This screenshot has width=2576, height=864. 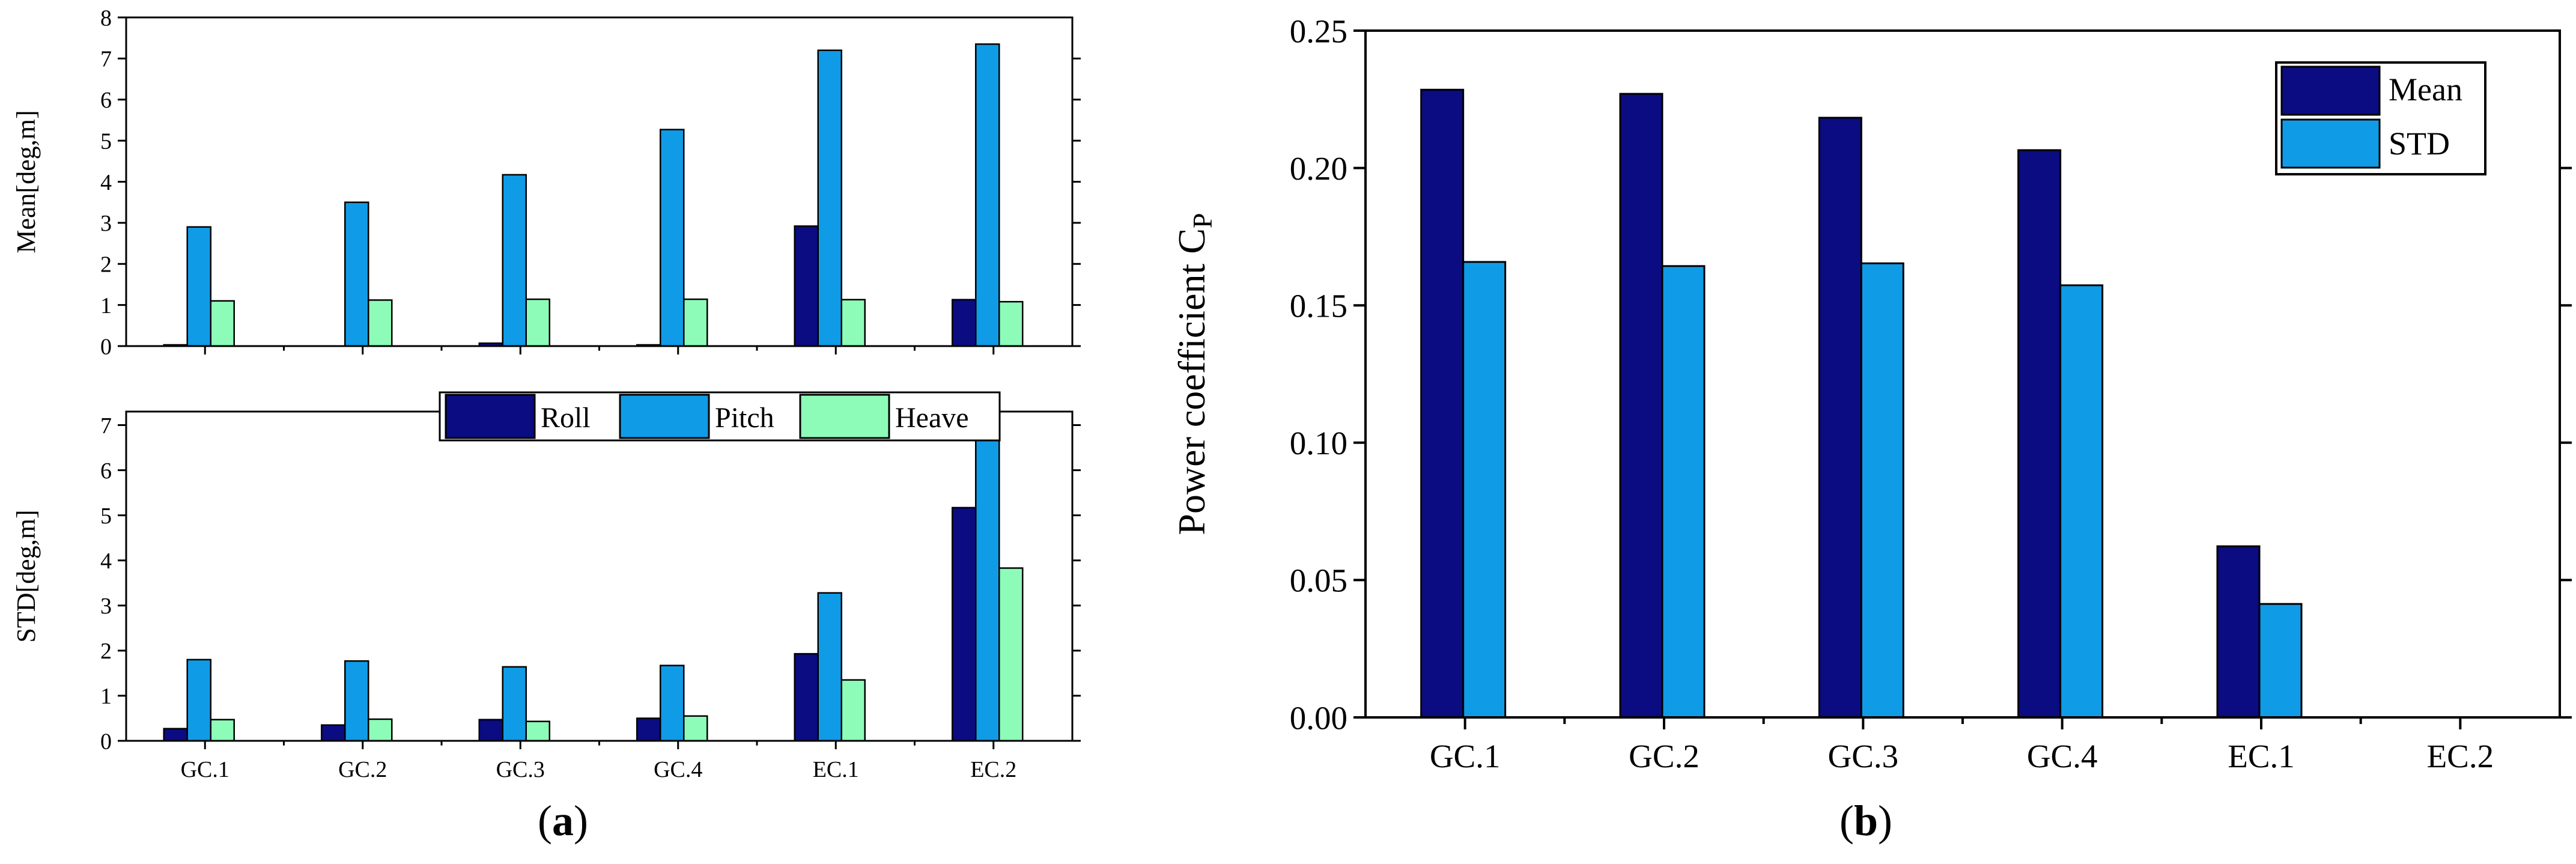 I want to click on bar-std-gc2, so click(x=1683, y=492).